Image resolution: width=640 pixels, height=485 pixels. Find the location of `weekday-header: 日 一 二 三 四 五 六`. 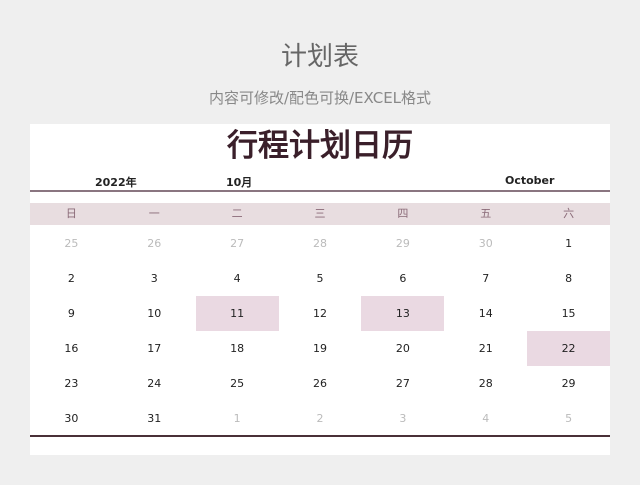

weekday-header: 日 一 二 三 四 五 六 is located at coordinates (320, 214).